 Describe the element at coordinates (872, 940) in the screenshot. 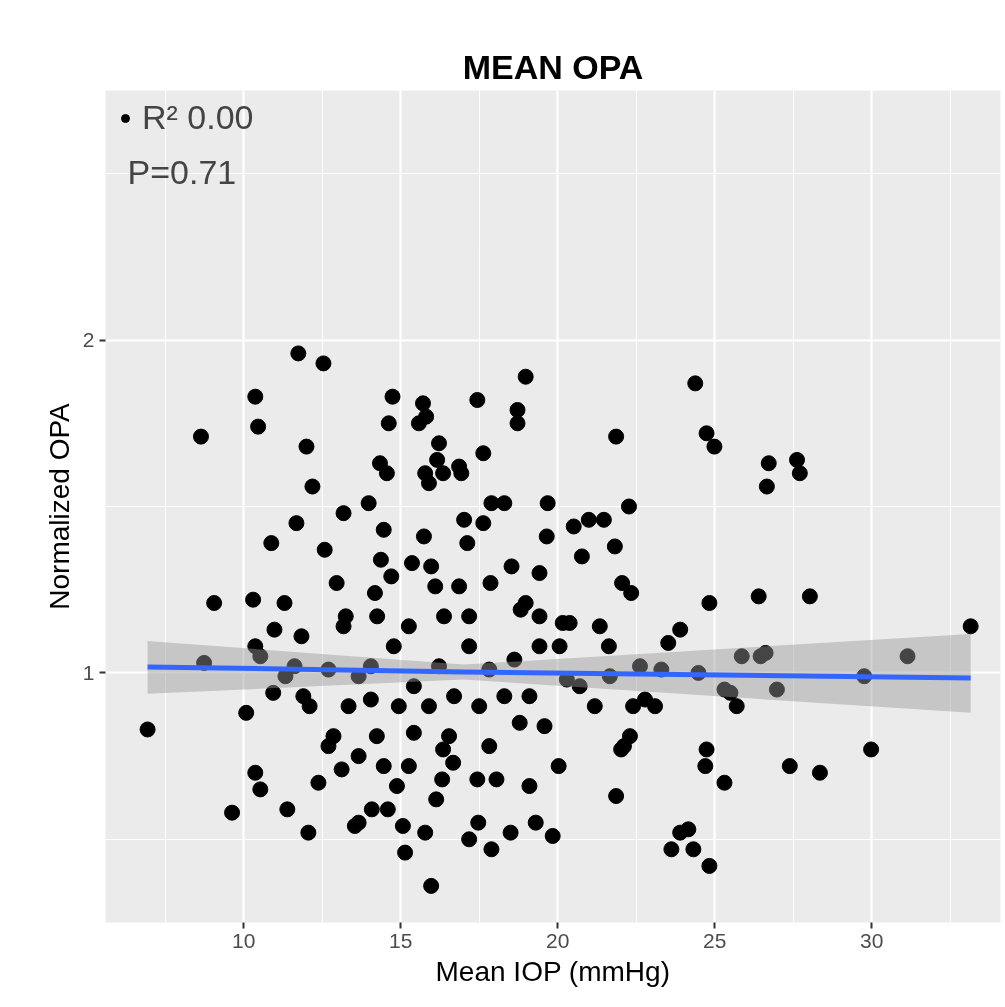

I see `x-tick-label: 30` at that location.